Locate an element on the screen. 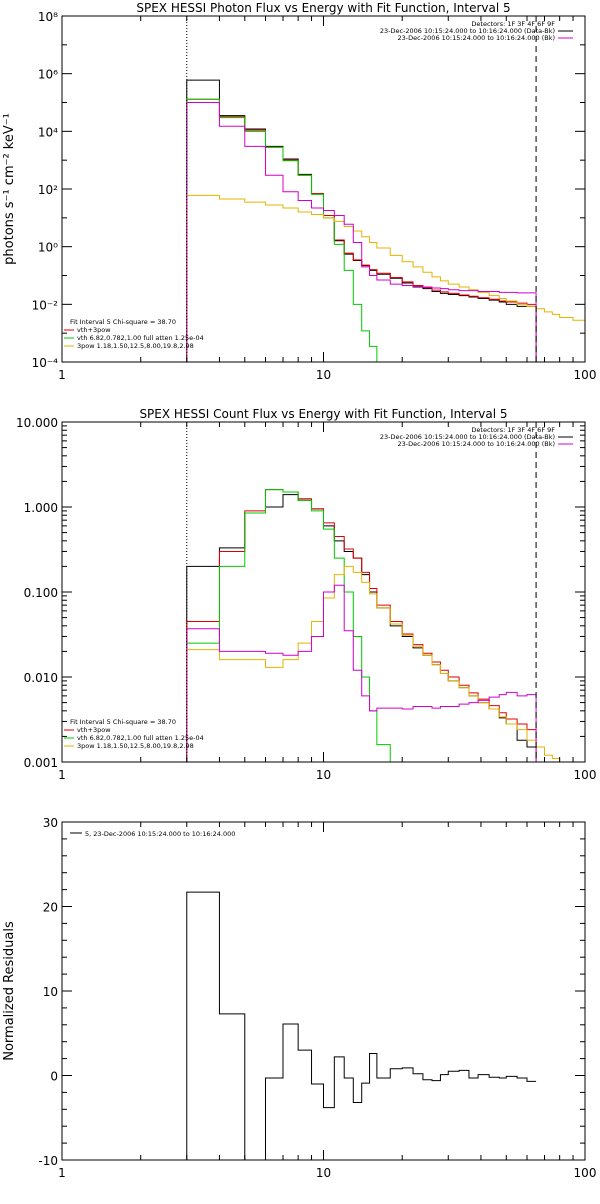  y-tick-label: 0.100 is located at coordinates (41, 593).